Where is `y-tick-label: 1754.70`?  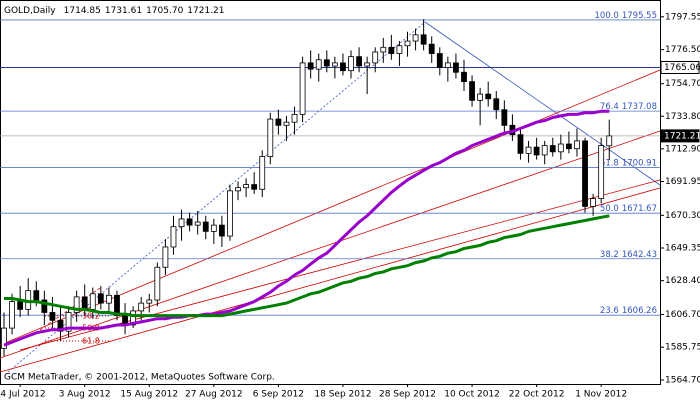 y-tick-label: 1754.70 is located at coordinates (682, 84).